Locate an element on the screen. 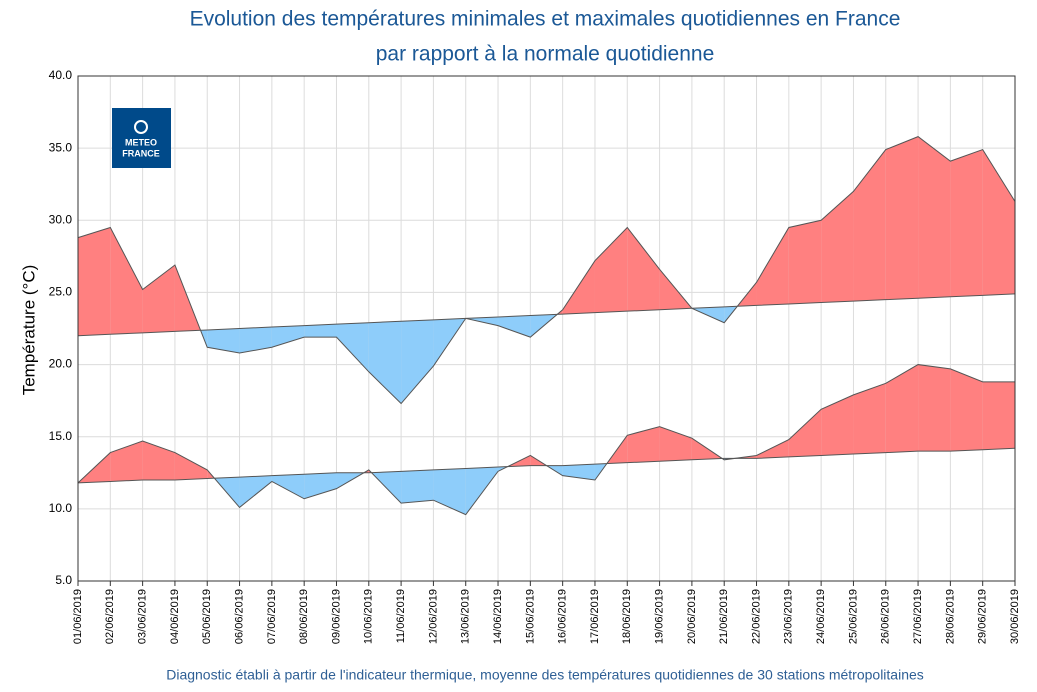 This screenshot has width=1037, height=692. logo-icon is located at coordinates (141, 127).